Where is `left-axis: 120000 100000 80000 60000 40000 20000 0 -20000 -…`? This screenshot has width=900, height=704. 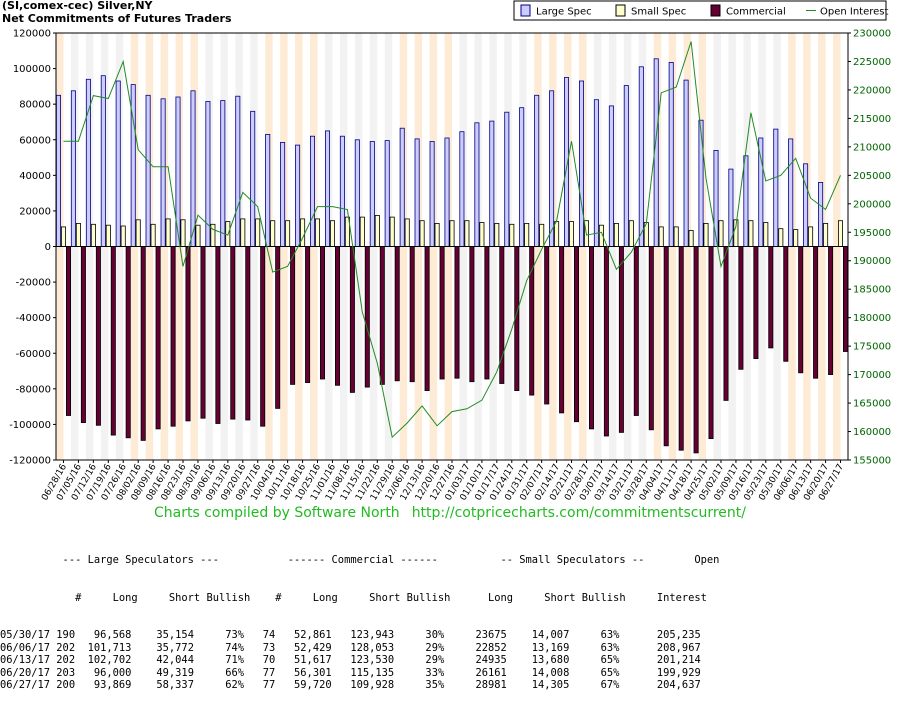 left-axis: 120000 100000 80000 60000 40000 20000 0 -20000 -… is located at coordinates (32, 248).